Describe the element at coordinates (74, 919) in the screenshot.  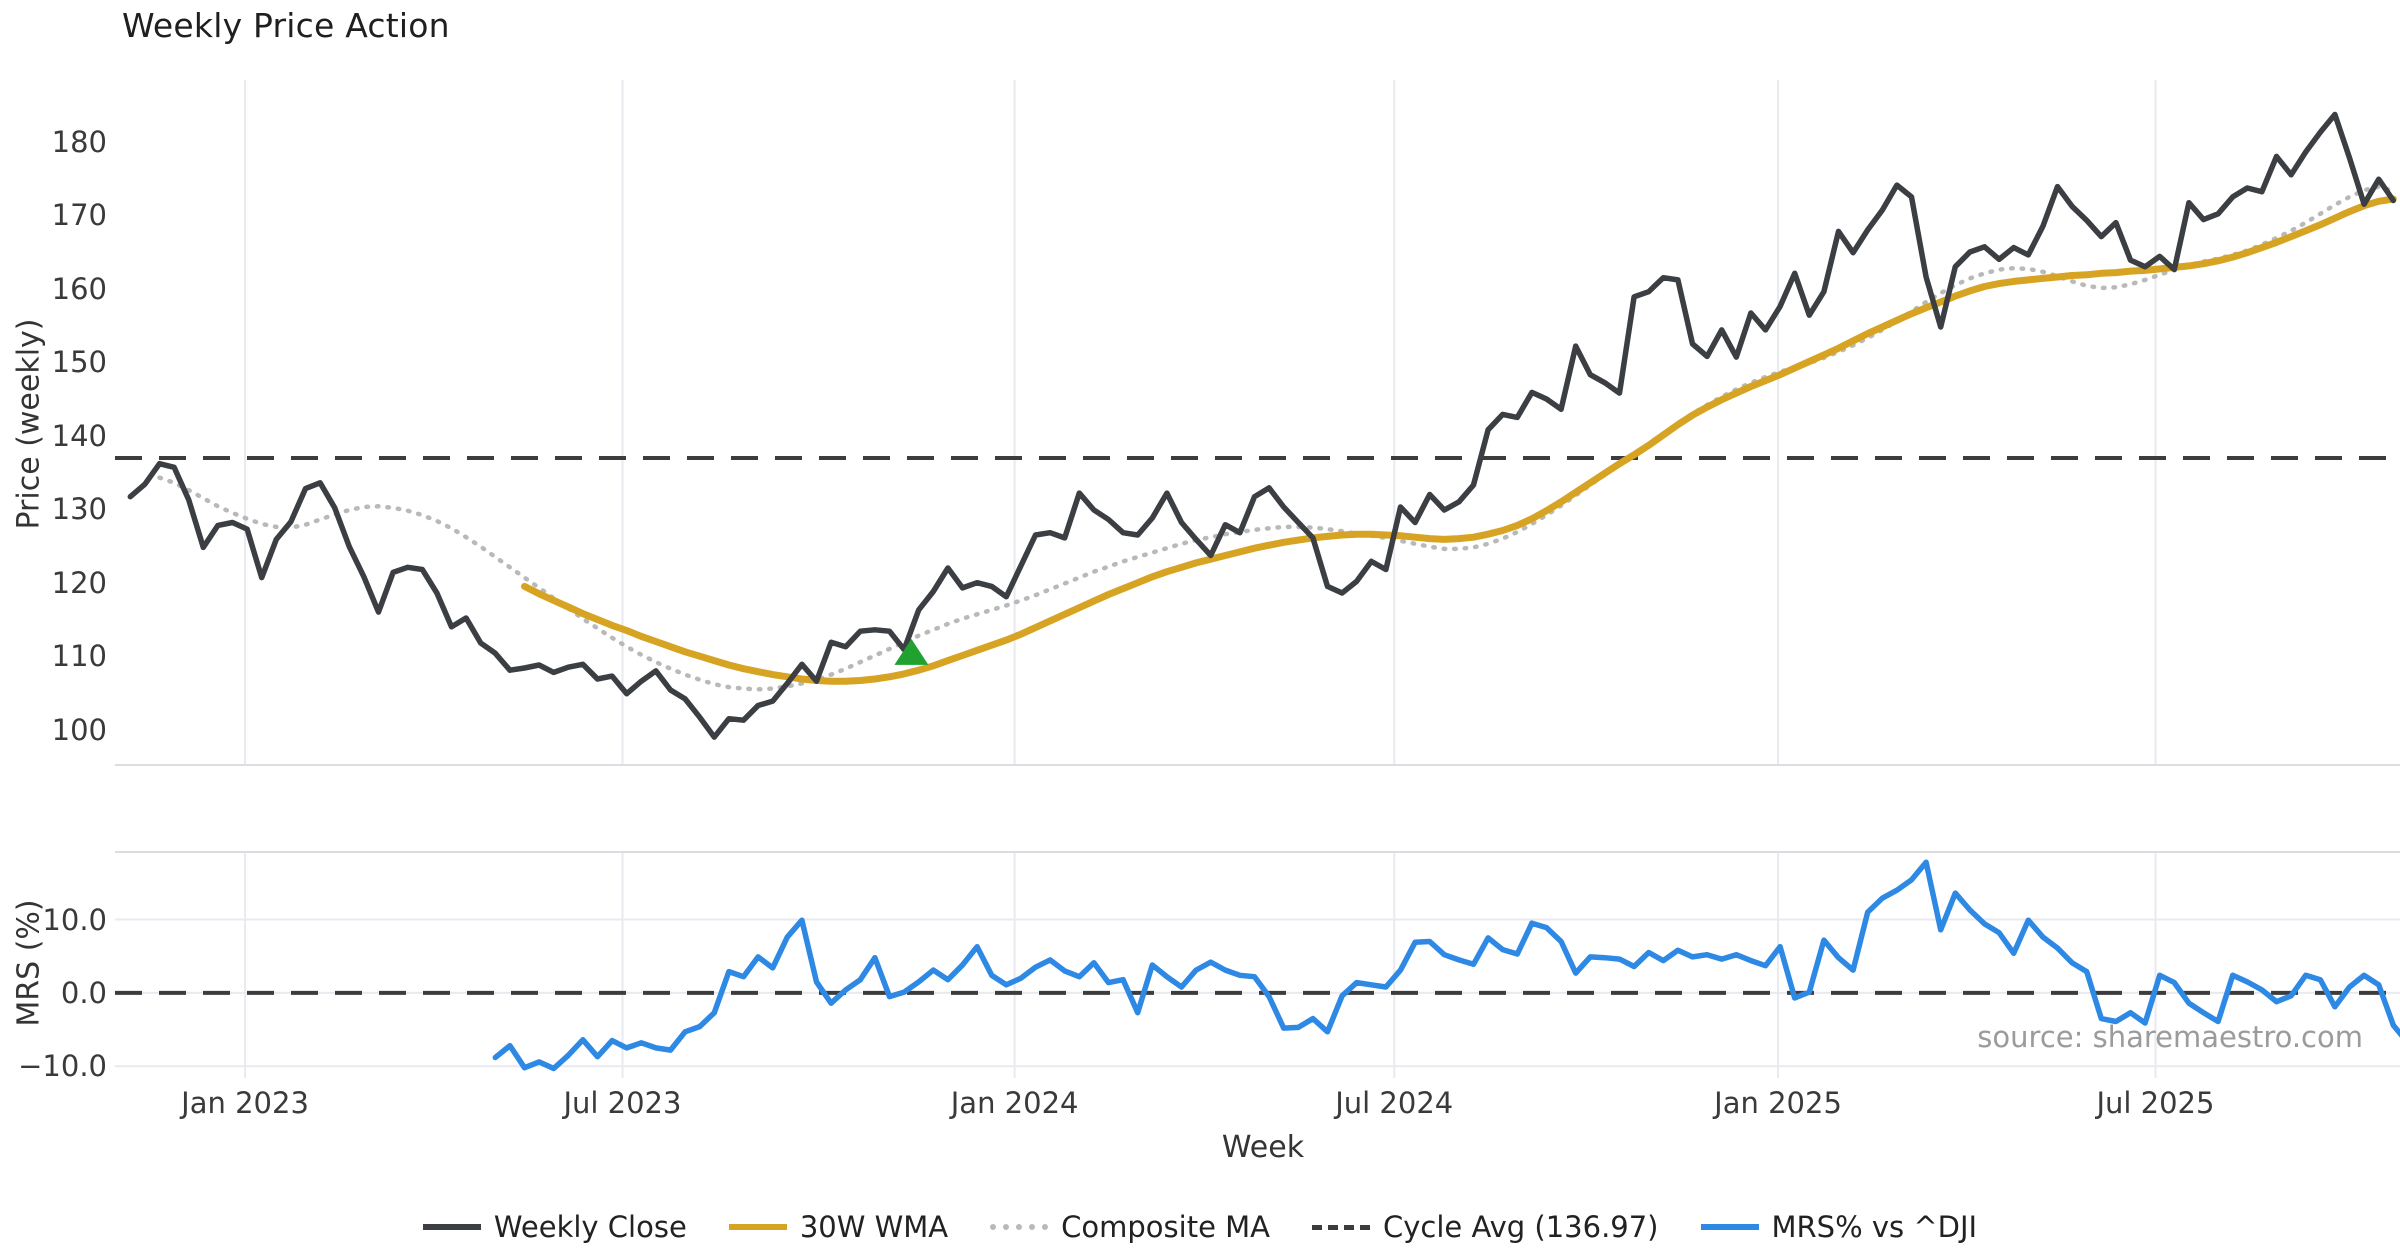
I see `mrs-tick-label: 10.0` at that location.